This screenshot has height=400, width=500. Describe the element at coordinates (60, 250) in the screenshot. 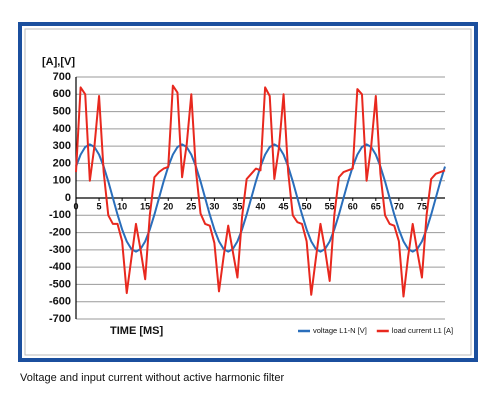

I see `y-tick-label: -300` at that location.